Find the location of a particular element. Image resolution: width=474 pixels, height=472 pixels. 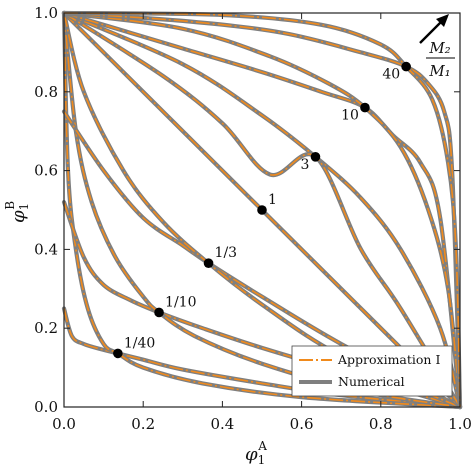

legend-label-numerical: Numerical is located at coordinates (371, 381).